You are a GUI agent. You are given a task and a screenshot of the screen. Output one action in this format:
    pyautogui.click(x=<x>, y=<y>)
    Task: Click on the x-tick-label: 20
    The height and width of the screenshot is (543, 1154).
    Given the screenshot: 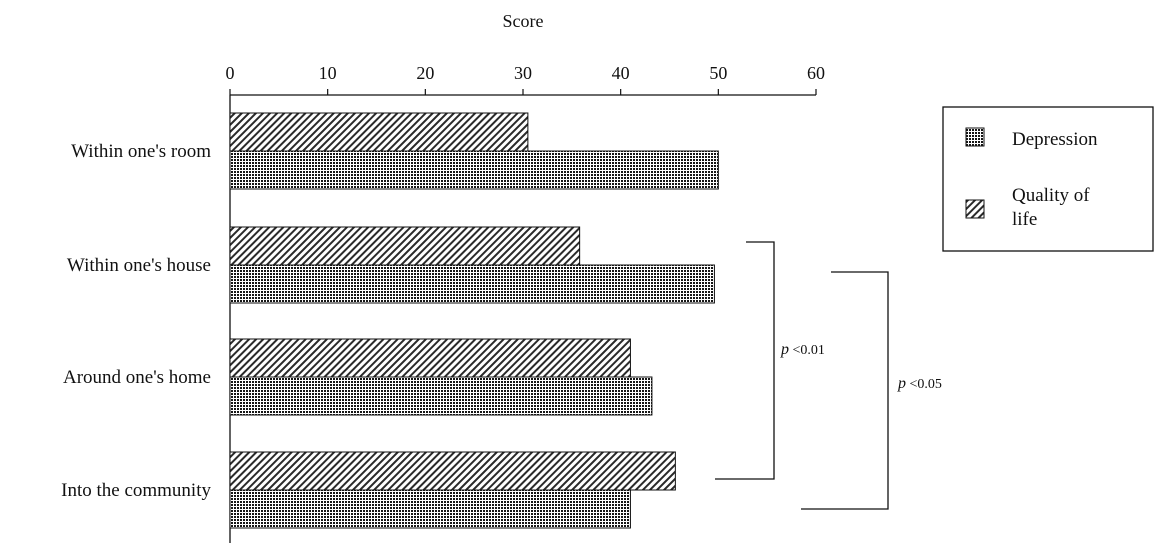 What is the action you would take?
    pyautogui.click(x=425, y=73)
    